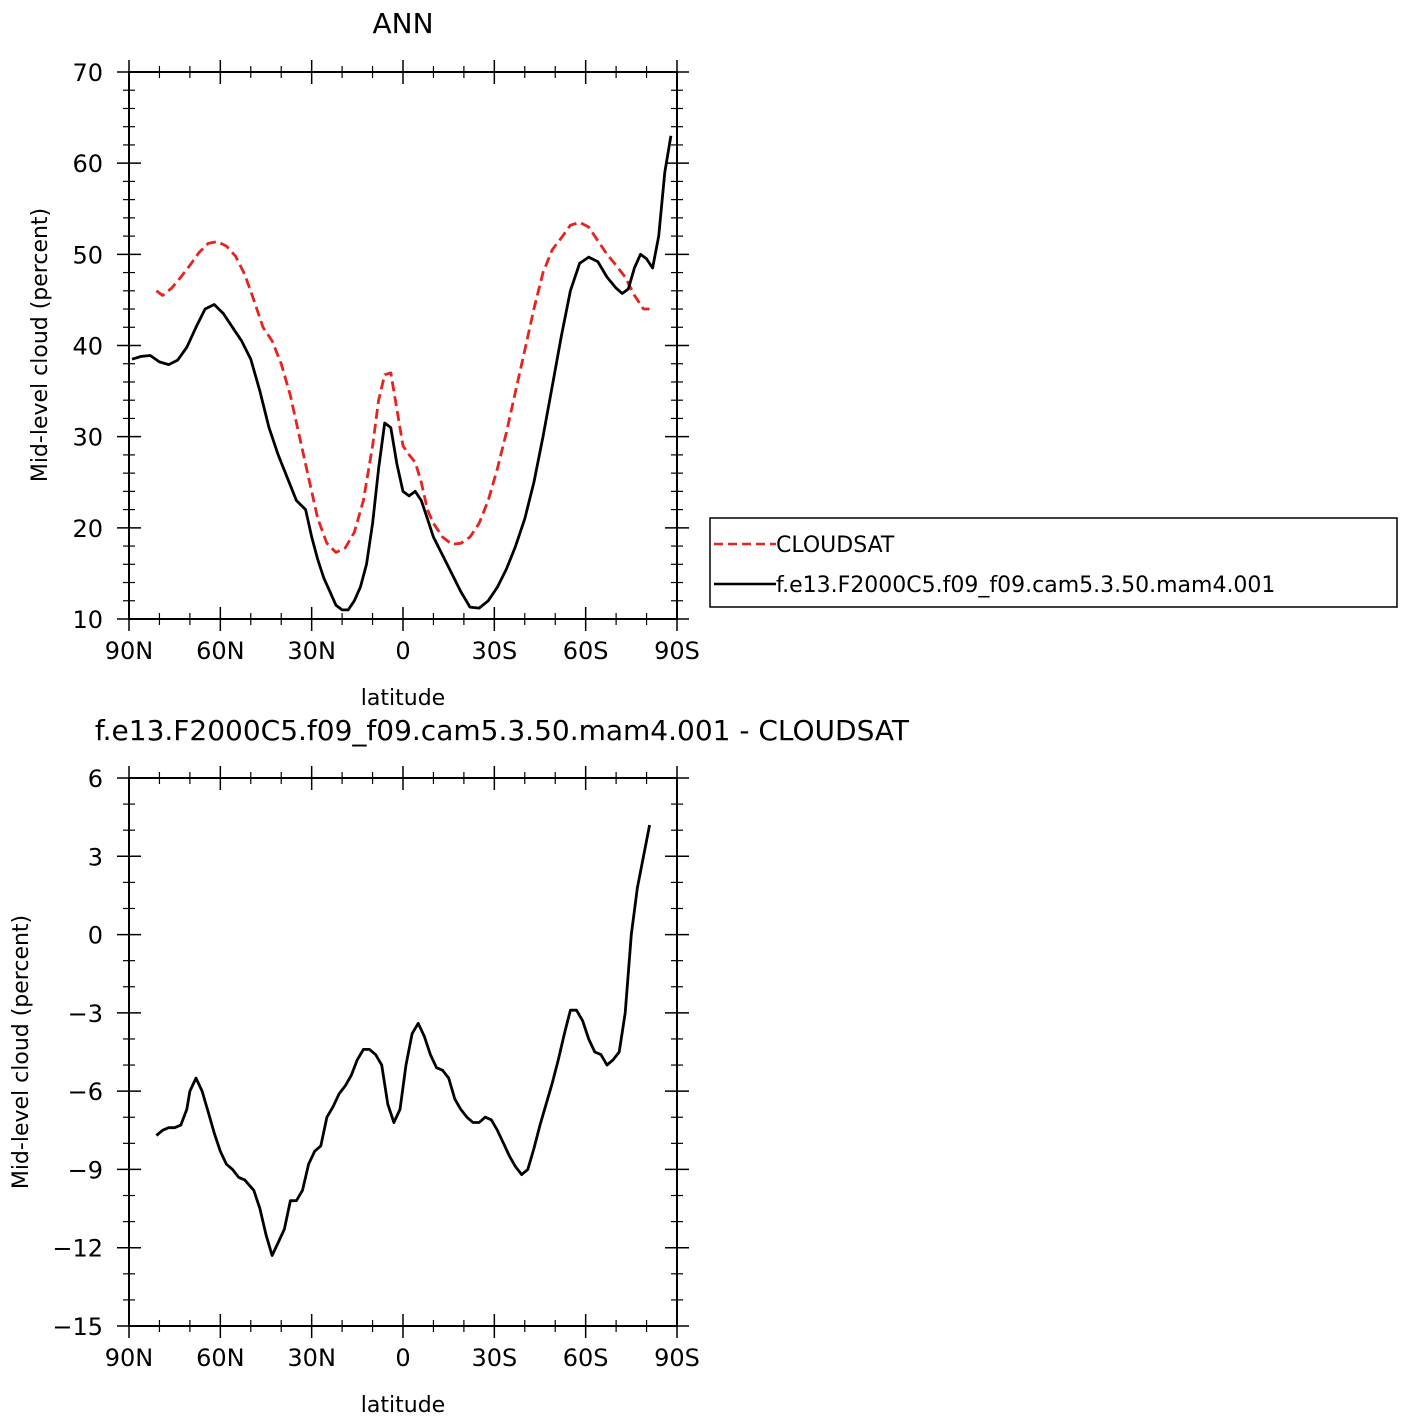 The height and width of the screenshot is (1424, 1424). What do you see at coordinates (85, 1014) in the screenshot?
I see `y-tick-label: −3` at bounding box center [85, 1014].